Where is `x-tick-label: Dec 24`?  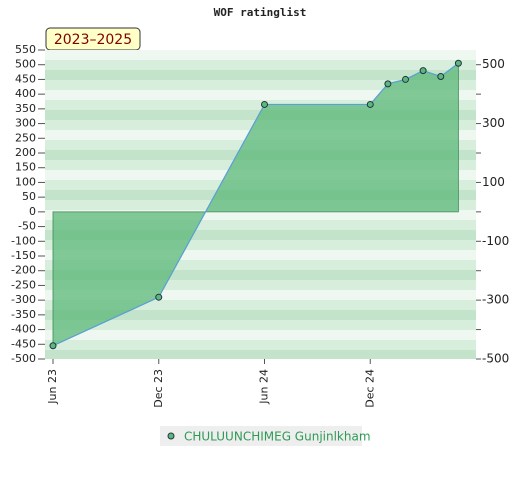
x-tick-label: Dec 24 is located at coordinates (369, 388).